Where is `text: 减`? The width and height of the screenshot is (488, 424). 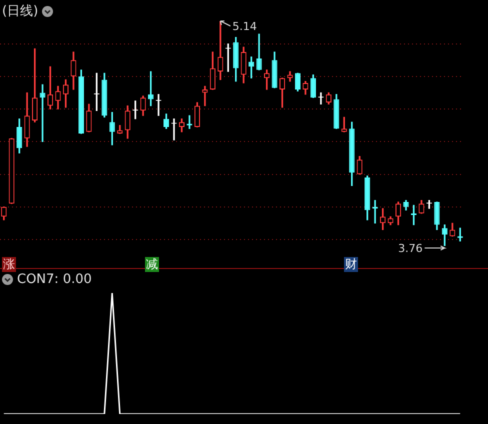
text: 减 is located at coordinates (152, 264).